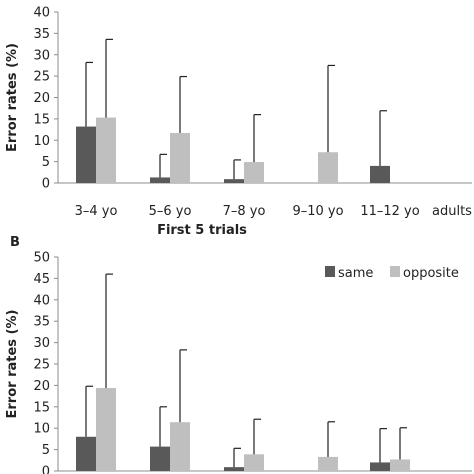 The height and width of the screenshot is (474, 474). Describe the element at coordinates (202, 230) in the screenshot. I see `x-axis-title: First 5 trials` at that location.